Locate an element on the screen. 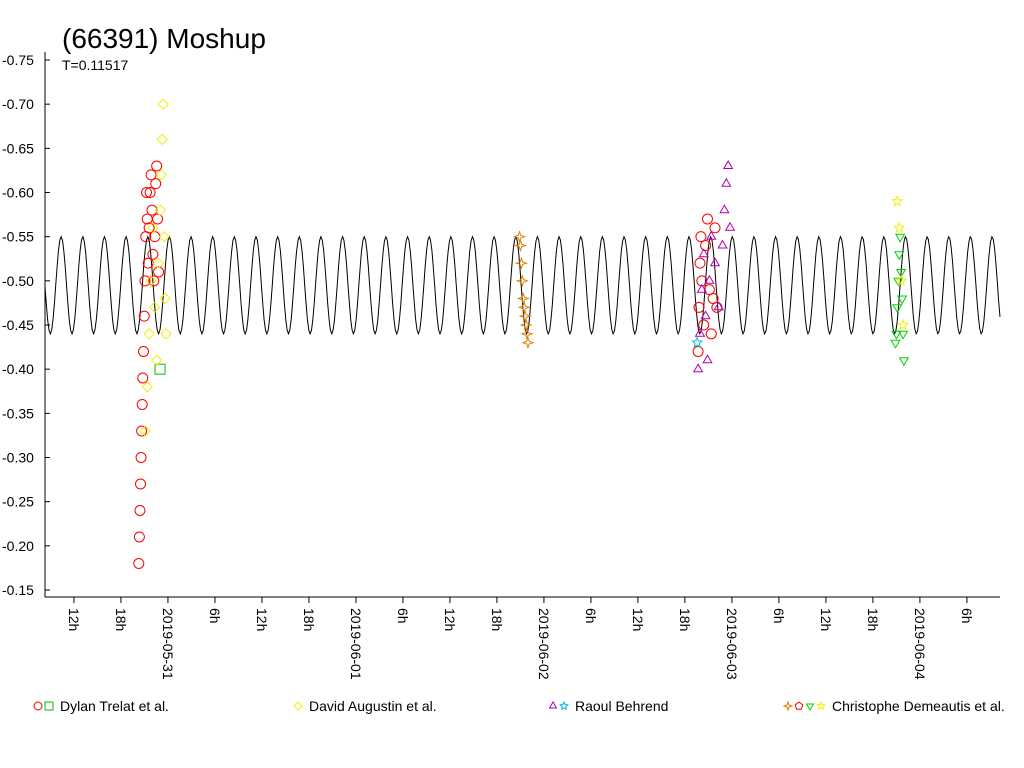  legend-label: Dylan Trelat et al. is located at coordinates (114, 706).